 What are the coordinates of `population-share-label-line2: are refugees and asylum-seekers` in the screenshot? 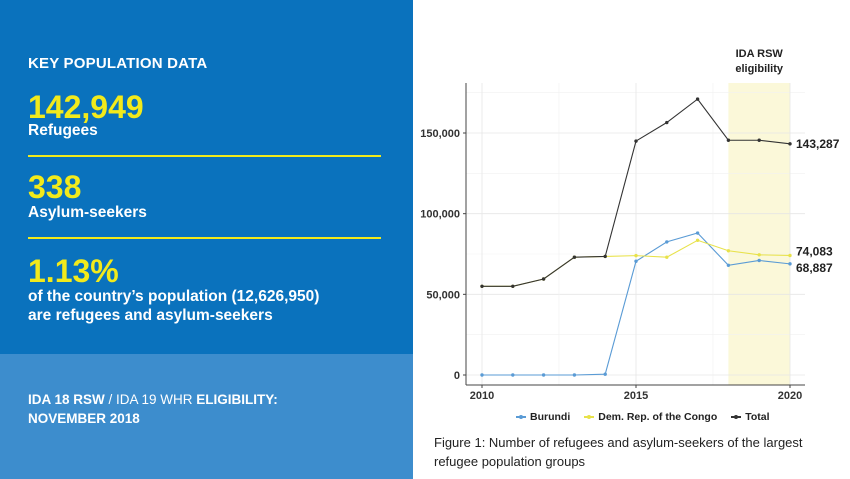 It's located at (150, 315).